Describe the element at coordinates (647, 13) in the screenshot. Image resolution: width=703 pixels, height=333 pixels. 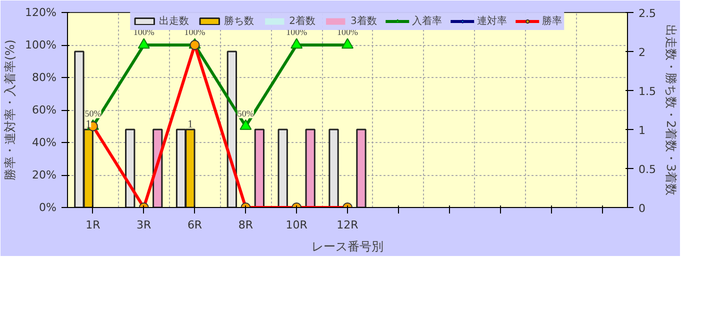
I see `y2-tick-label: 2.5` at that location.